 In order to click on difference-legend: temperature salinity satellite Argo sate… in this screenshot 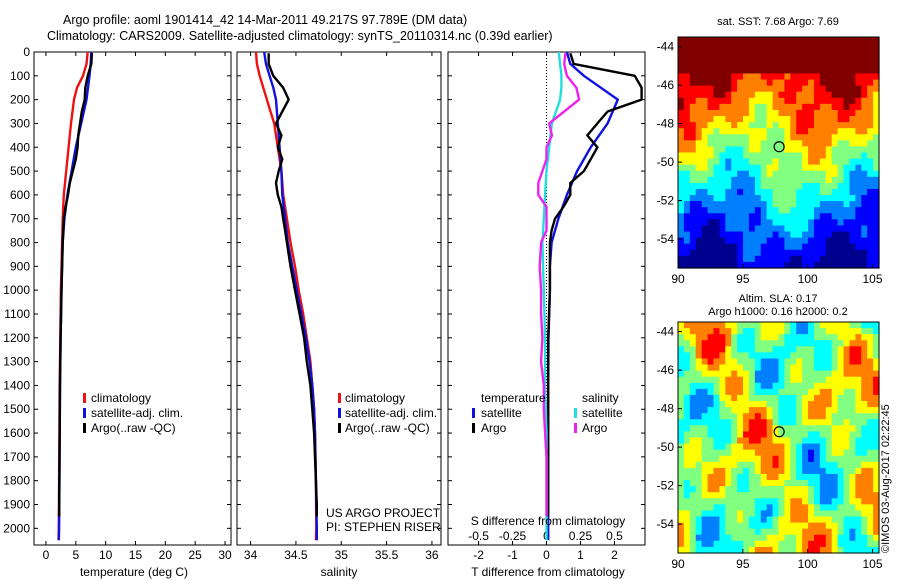, I will do `click(547, 413)`.